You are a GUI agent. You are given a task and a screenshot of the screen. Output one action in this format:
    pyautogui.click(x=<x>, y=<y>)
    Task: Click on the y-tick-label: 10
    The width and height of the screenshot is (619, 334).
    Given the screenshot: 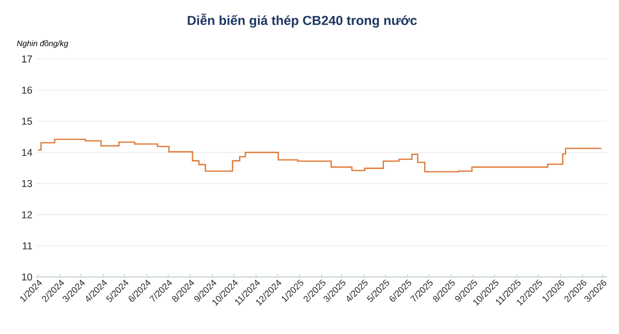 What is the action you would take?
    pyautogui.click(x=27, y=277)
    